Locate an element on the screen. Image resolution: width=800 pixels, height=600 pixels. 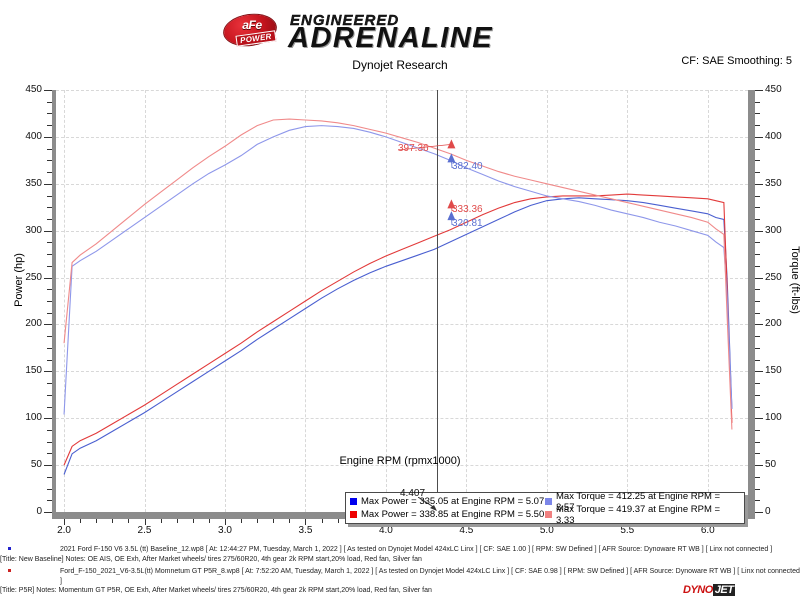
x-axis-label: 2.0 is located at coordinates (64, 530).